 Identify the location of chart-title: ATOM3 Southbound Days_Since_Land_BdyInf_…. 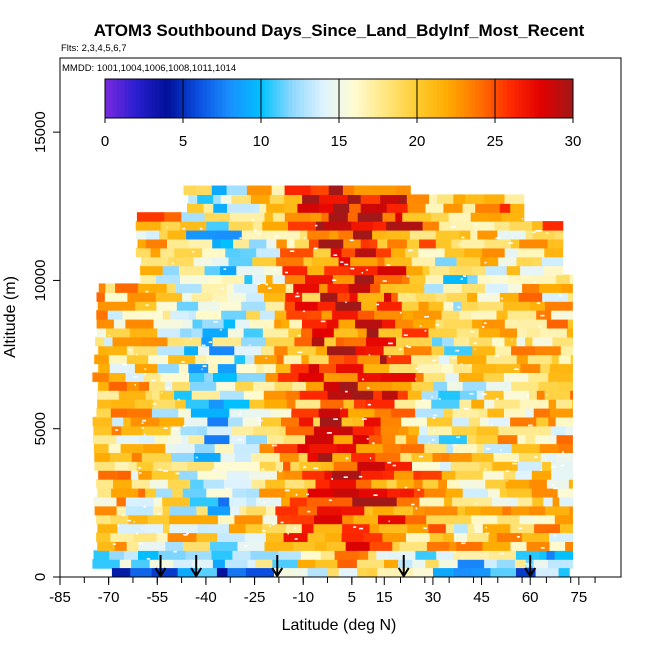
(339, 30).